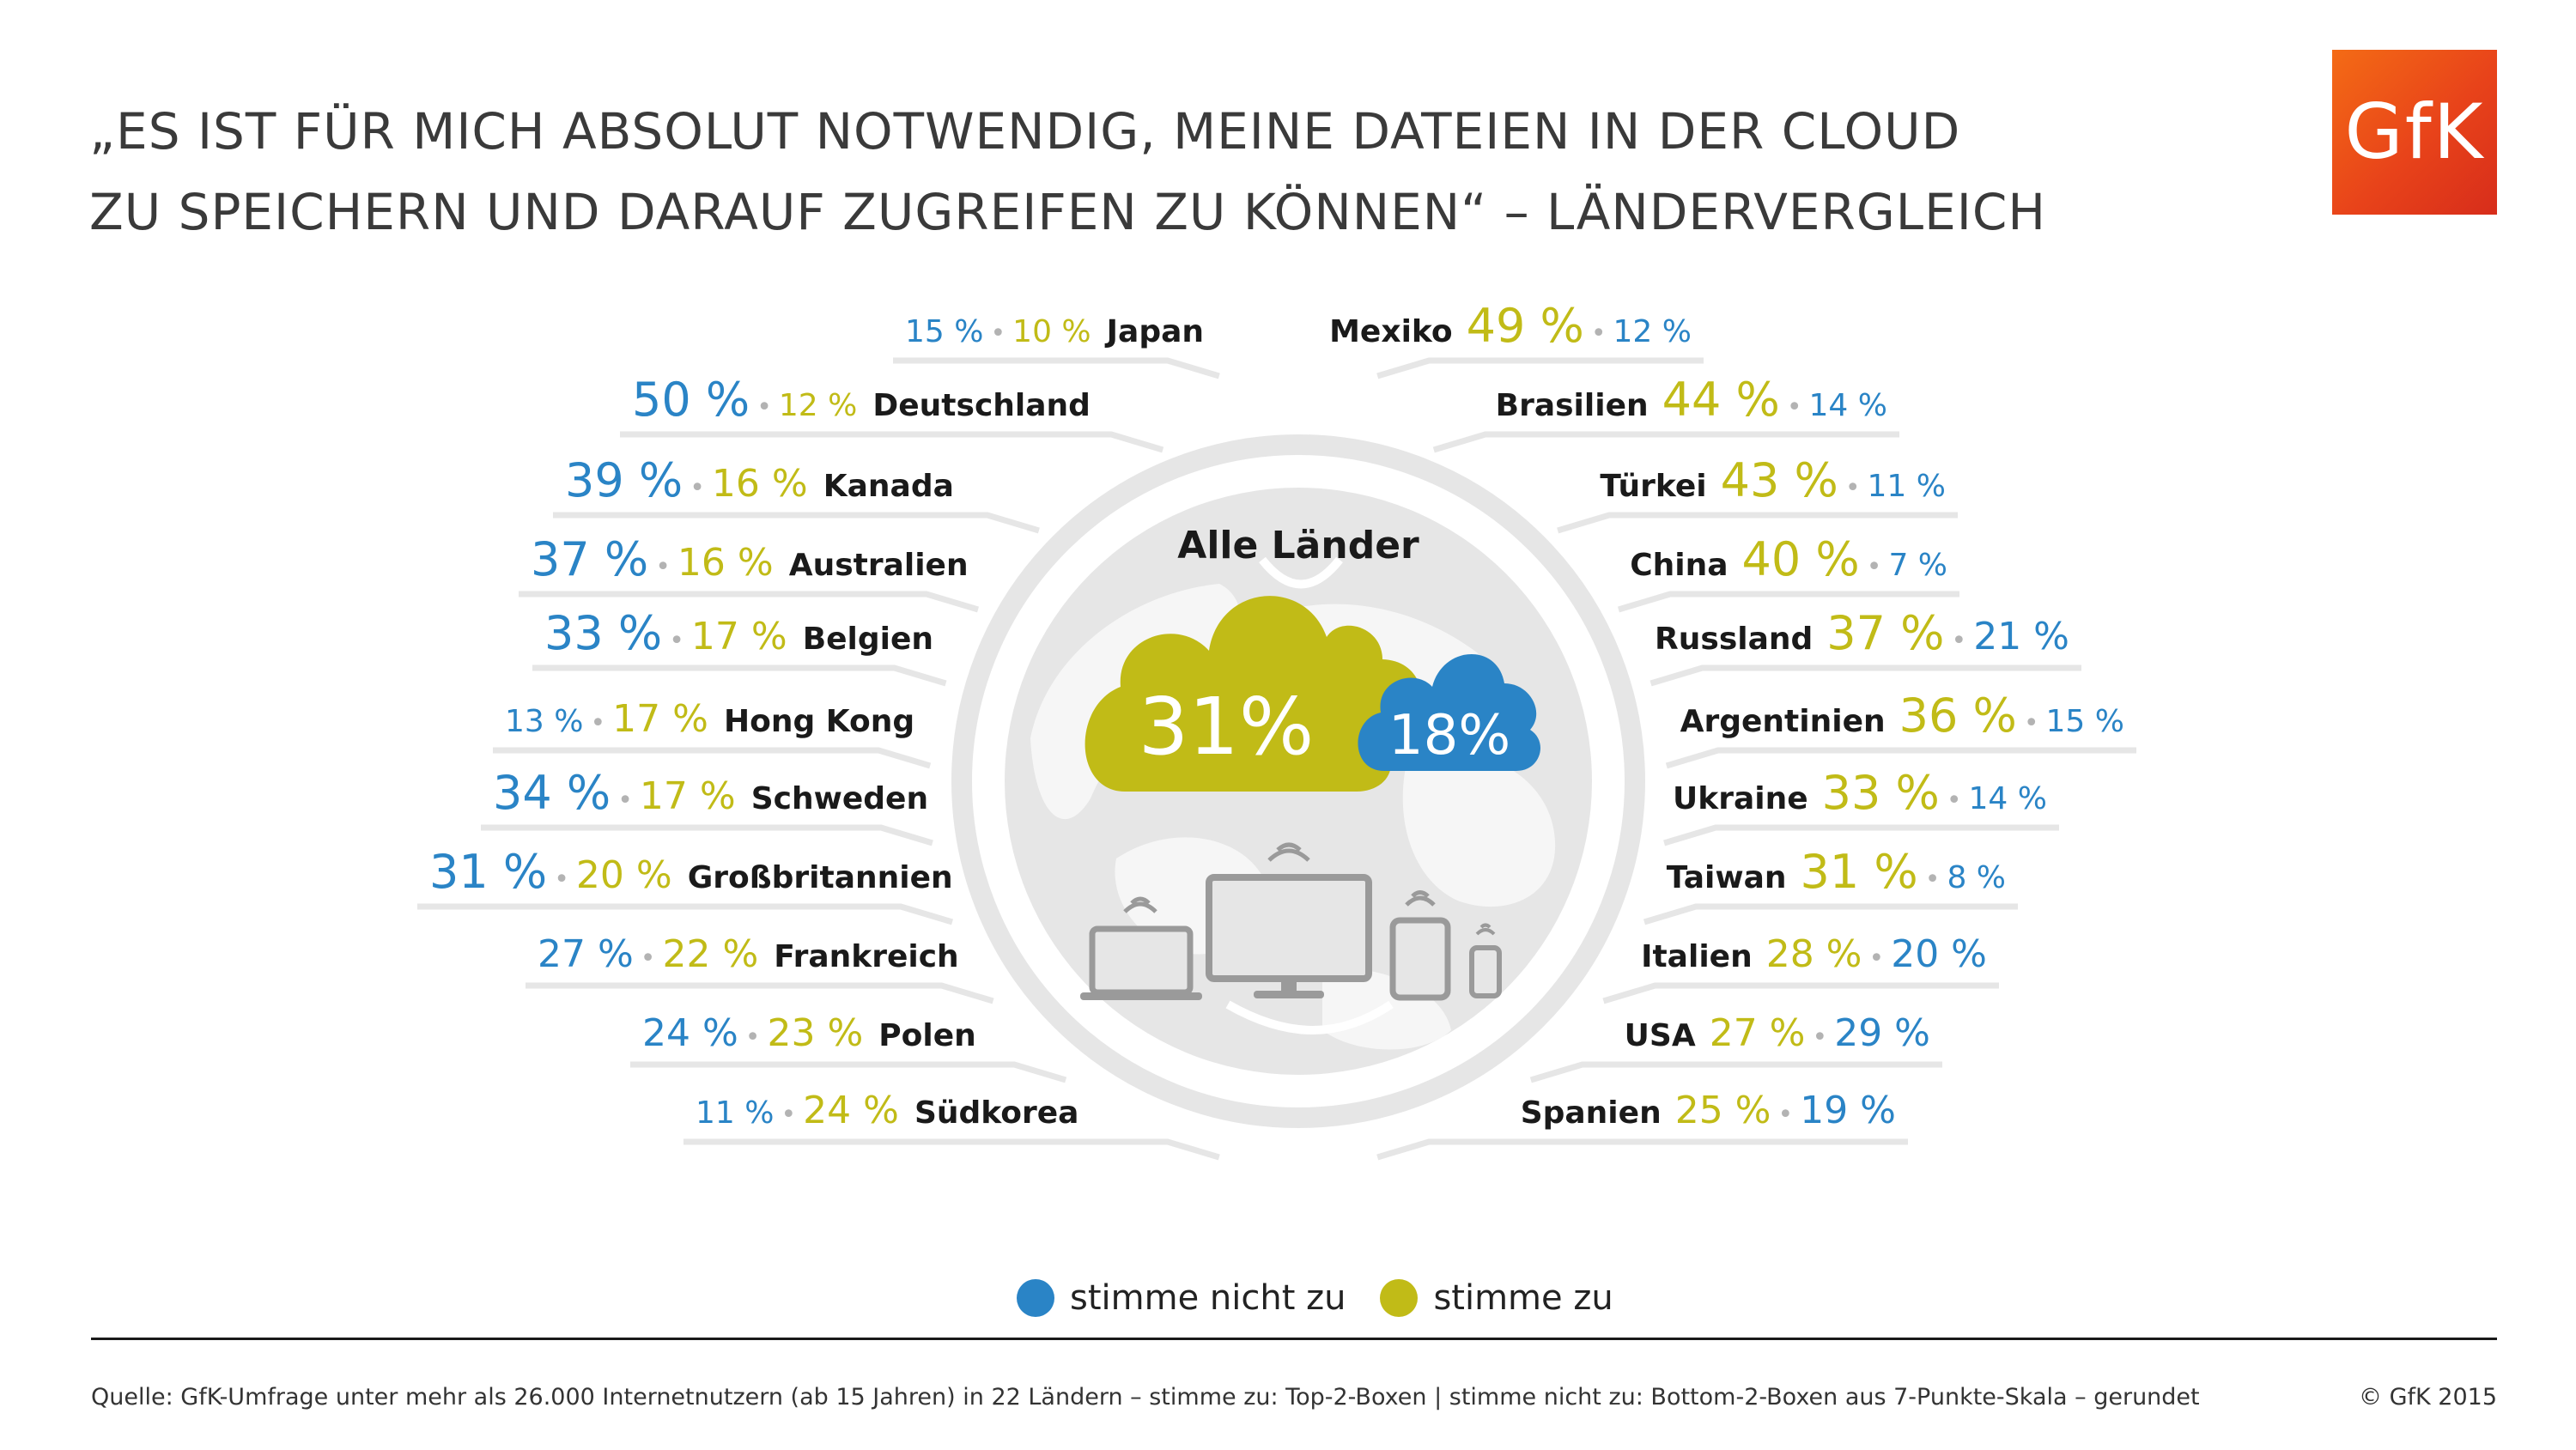 The image size is (2576, 1450). I want to click on legend-swatch-green, so click(1400, 1298).